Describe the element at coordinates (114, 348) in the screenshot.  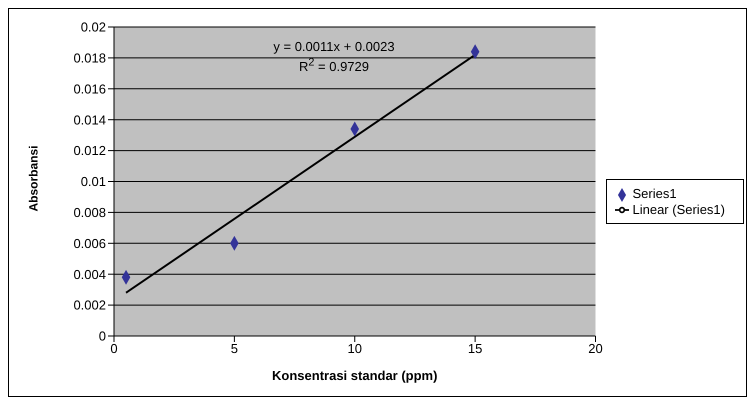
I see `x-tick-label: 0` at that location.